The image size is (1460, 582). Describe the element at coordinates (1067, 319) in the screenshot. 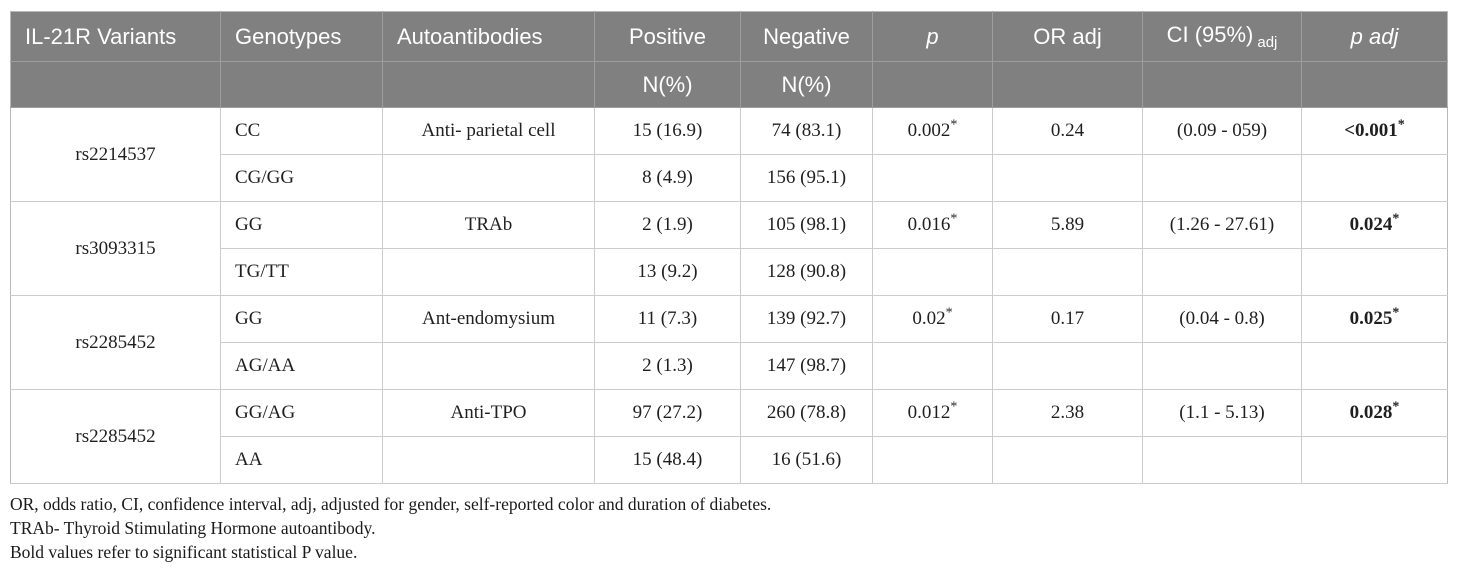

I see `or-adj-cell: 0.17` at that location.